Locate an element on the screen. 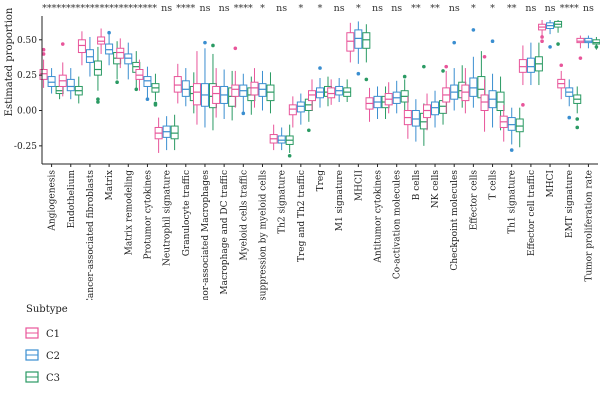  x-tick-label: EMT signature is located at coordinates (570, 204).